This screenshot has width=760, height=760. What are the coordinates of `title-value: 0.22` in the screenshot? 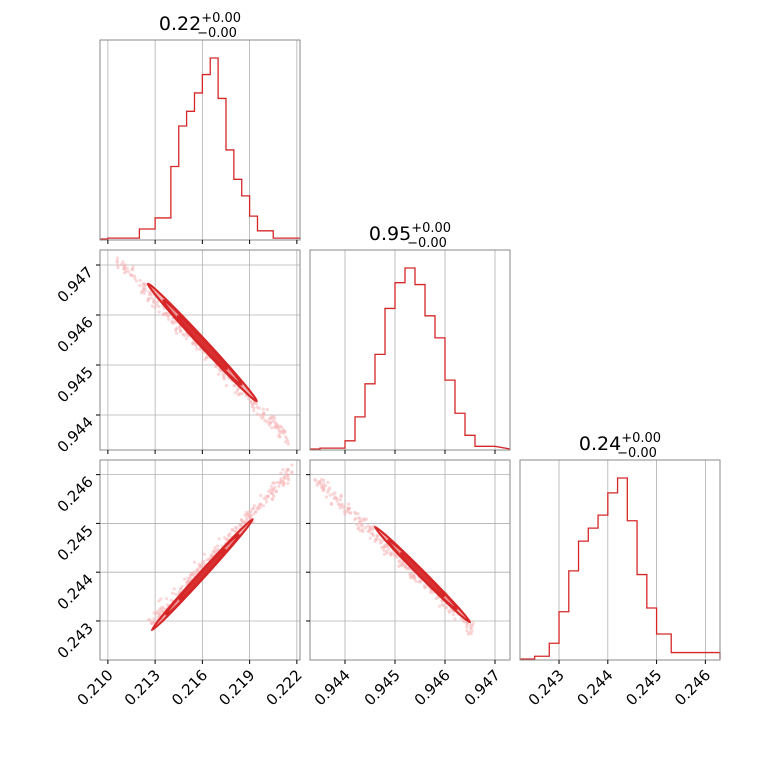 It's located at (180, 24).